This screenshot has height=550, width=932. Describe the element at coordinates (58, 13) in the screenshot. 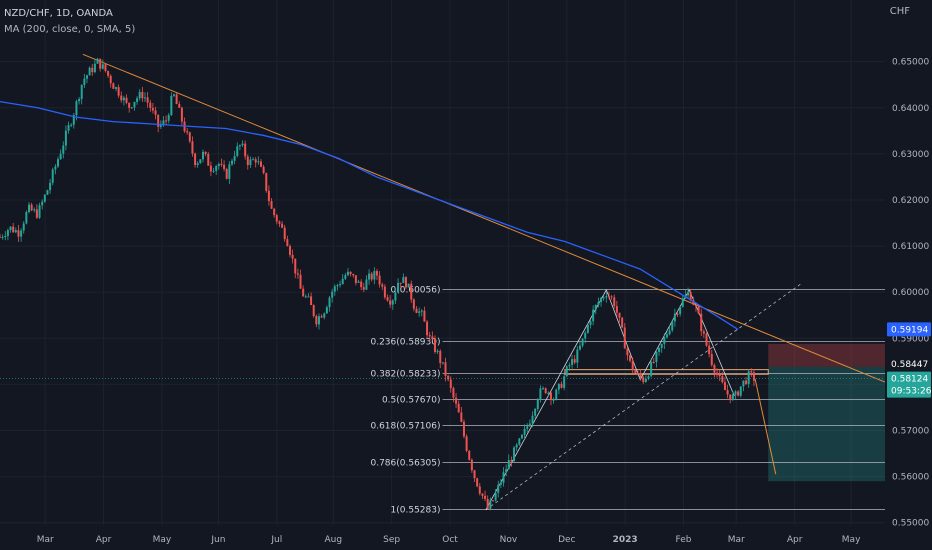

I see `symbol-title: NZD/CHF, 1D, OANDA` at that location.